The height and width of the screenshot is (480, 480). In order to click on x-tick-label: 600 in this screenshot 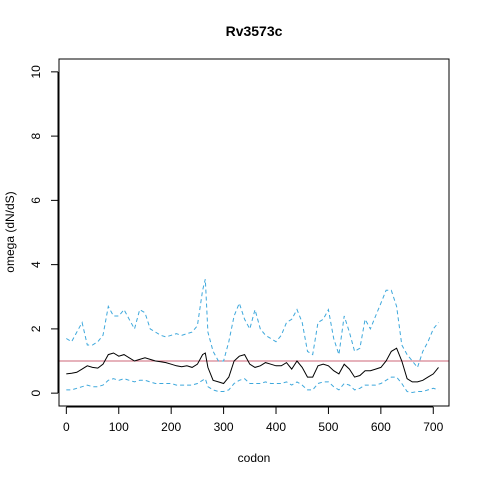, I will do `click(381, 427)`.